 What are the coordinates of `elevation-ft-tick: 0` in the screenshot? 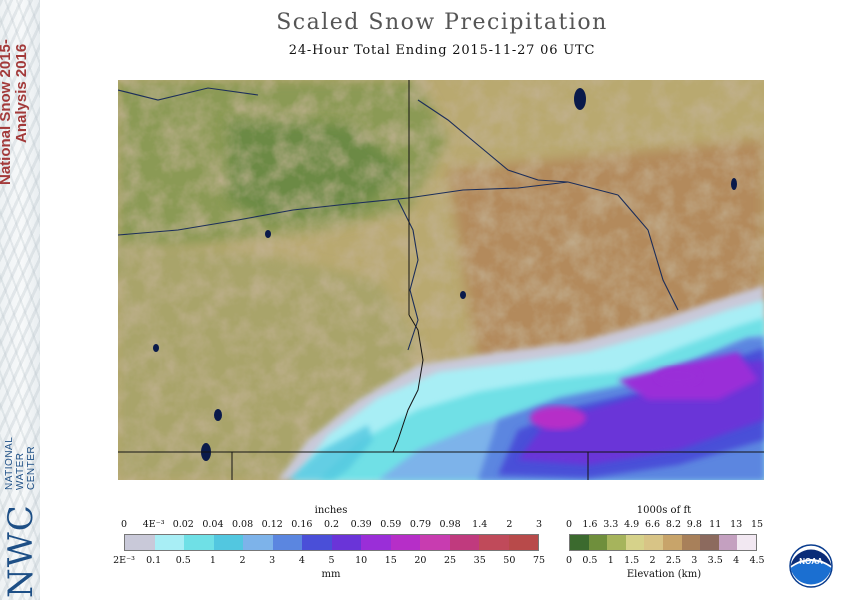 It's located at (569, 524).